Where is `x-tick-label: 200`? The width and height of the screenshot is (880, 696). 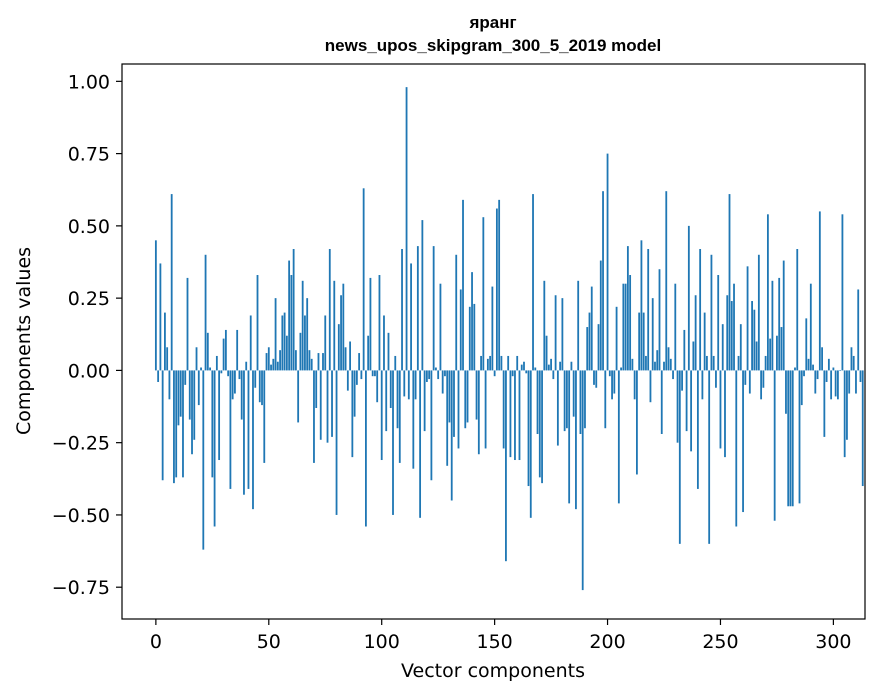
x-tick-label: 200 is located at coordinates (607, 642).